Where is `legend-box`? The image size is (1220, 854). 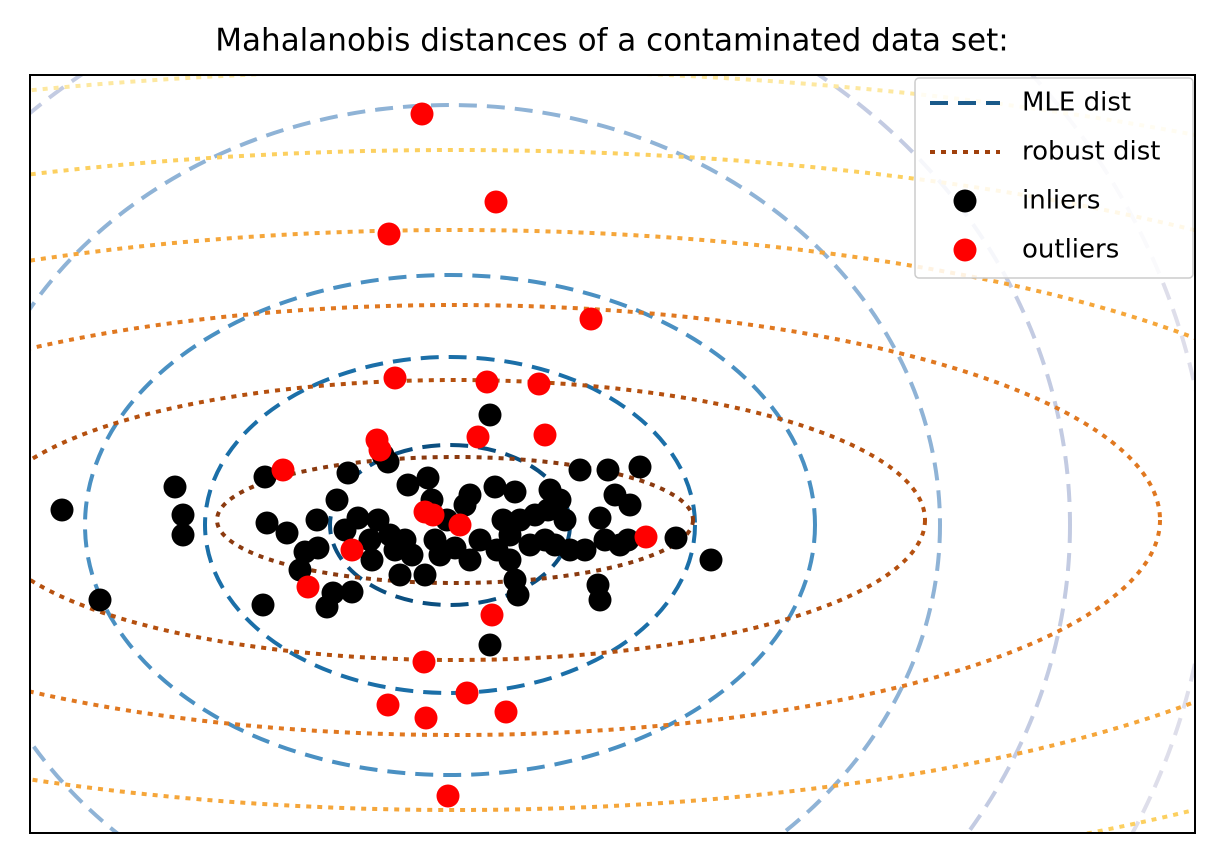
legend-box is located at coordinates (1054, 178).